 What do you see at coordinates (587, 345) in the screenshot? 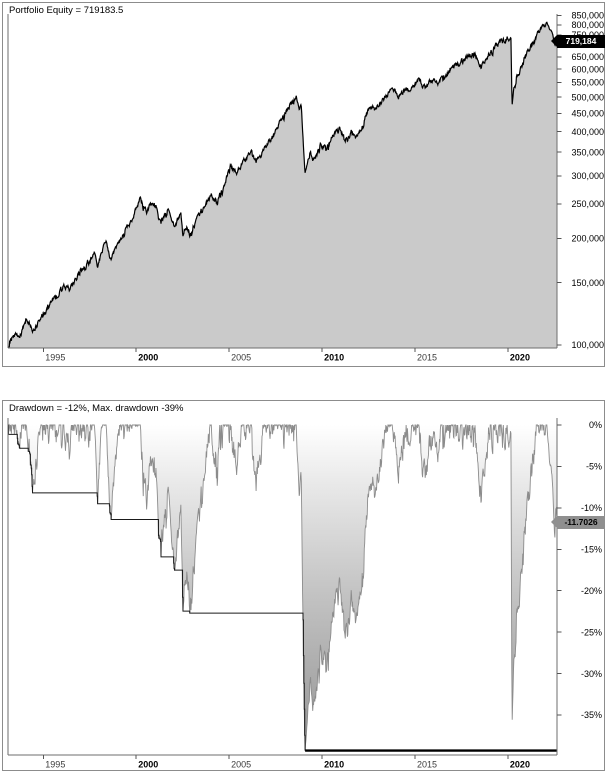
I see `y-tick-label: 100,000` at bounding box center [587, 345].